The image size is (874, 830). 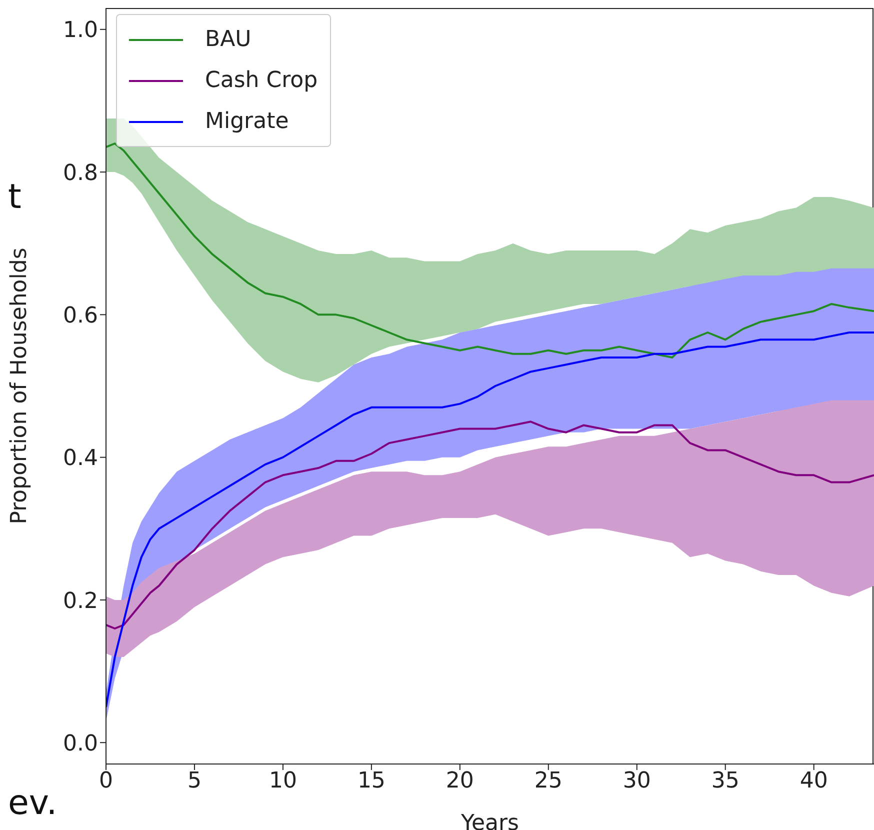 What do you see at coordinates (261, 80) in the screenshot?
I see `legend-label: Cash Crop` at bounding box center [261, 80].